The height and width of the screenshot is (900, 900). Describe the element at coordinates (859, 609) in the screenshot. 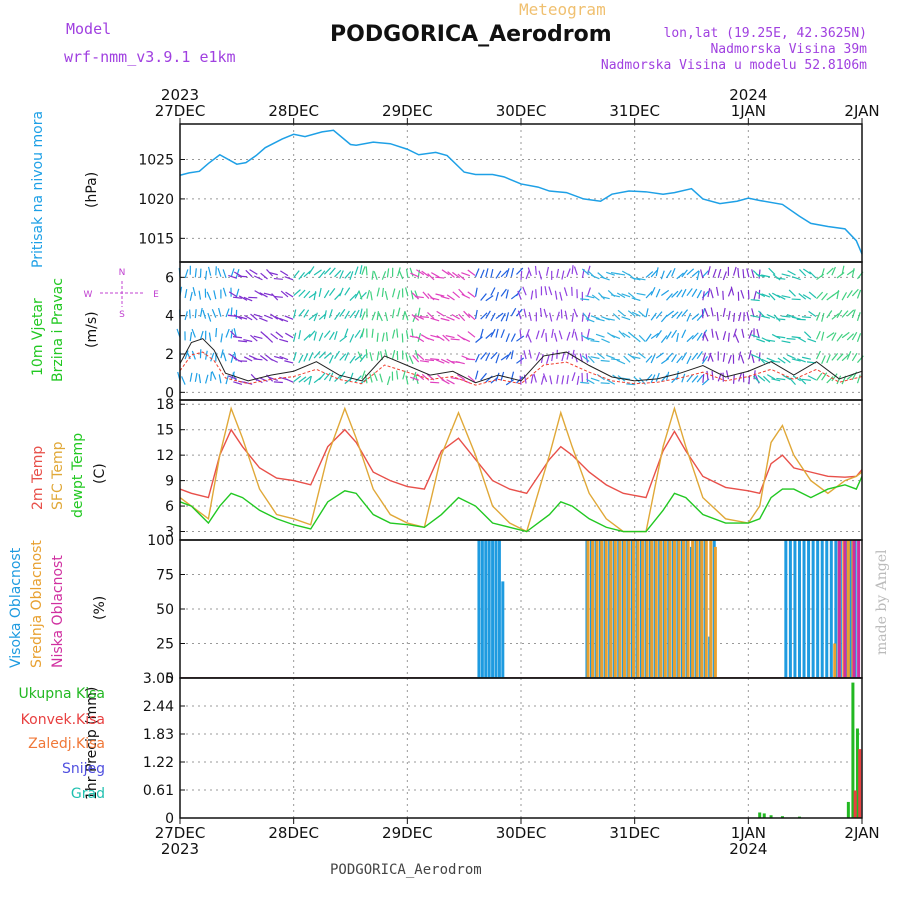

I see `cloud-low-bar` at that location.